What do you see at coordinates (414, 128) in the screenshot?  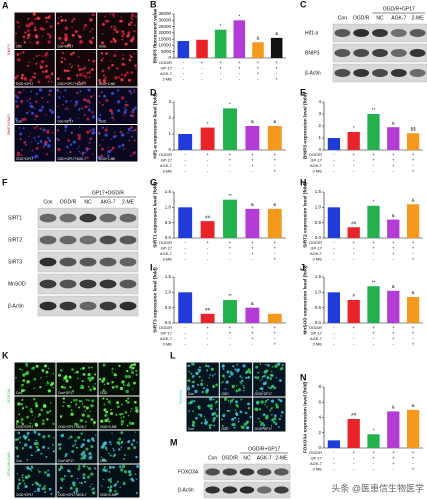 I see `significance-marker: $$` at bounding box center [414, 128].